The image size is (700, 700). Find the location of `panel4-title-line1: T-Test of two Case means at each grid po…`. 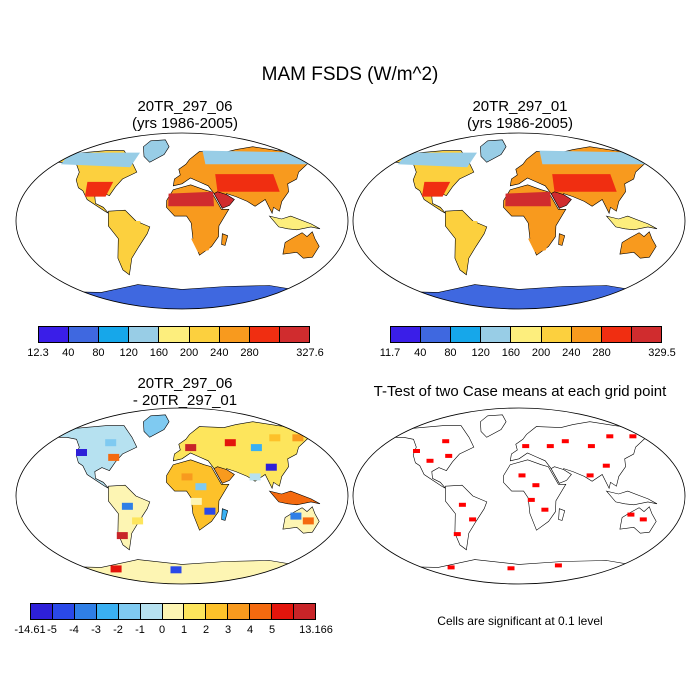

panel4-title-line1: T-Test of two Case means at each grid po… is located at coordinates (520, 391).